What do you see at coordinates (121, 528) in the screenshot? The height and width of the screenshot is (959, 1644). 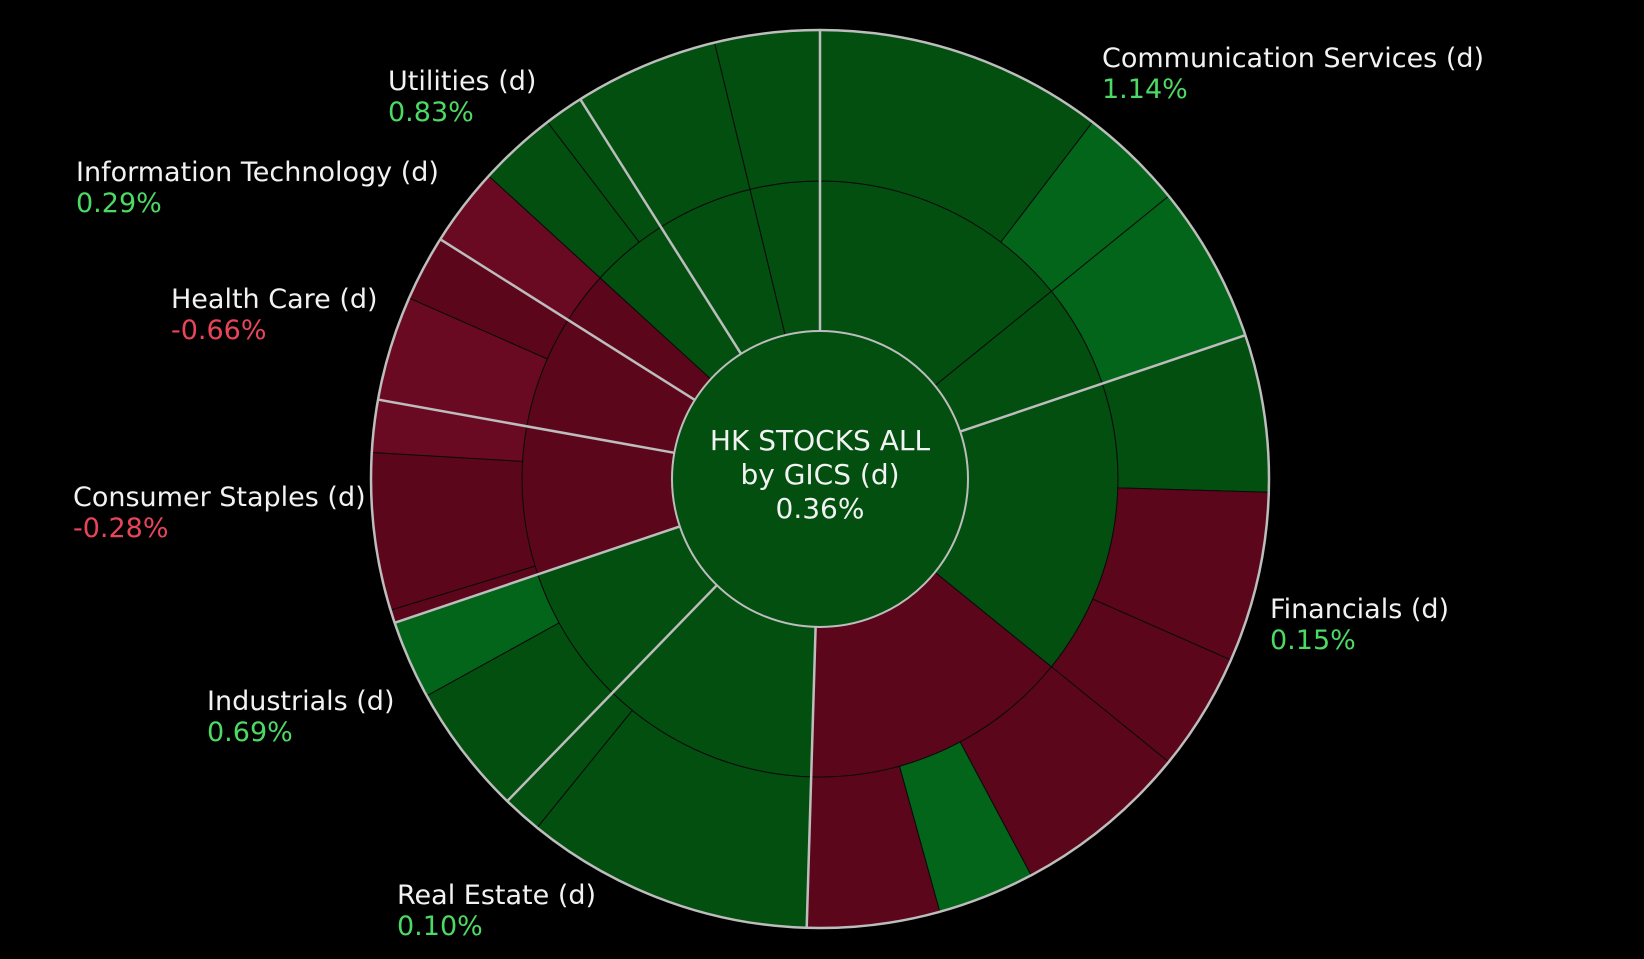 I see `sector-change: -0.28%` at bounding box center [121, 528].